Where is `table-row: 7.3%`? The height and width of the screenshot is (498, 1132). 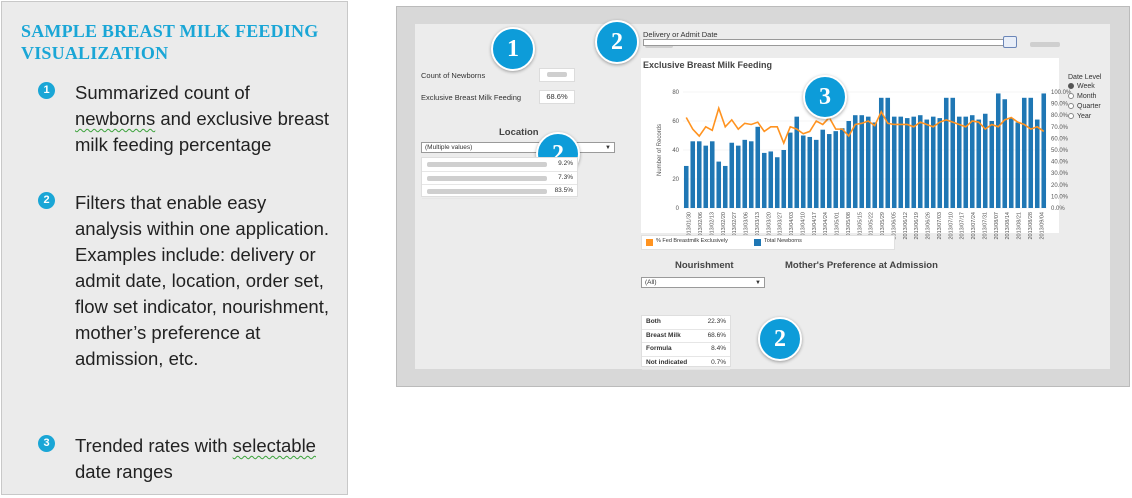
table-row: 7.3% is located at coordinates (499, 178).